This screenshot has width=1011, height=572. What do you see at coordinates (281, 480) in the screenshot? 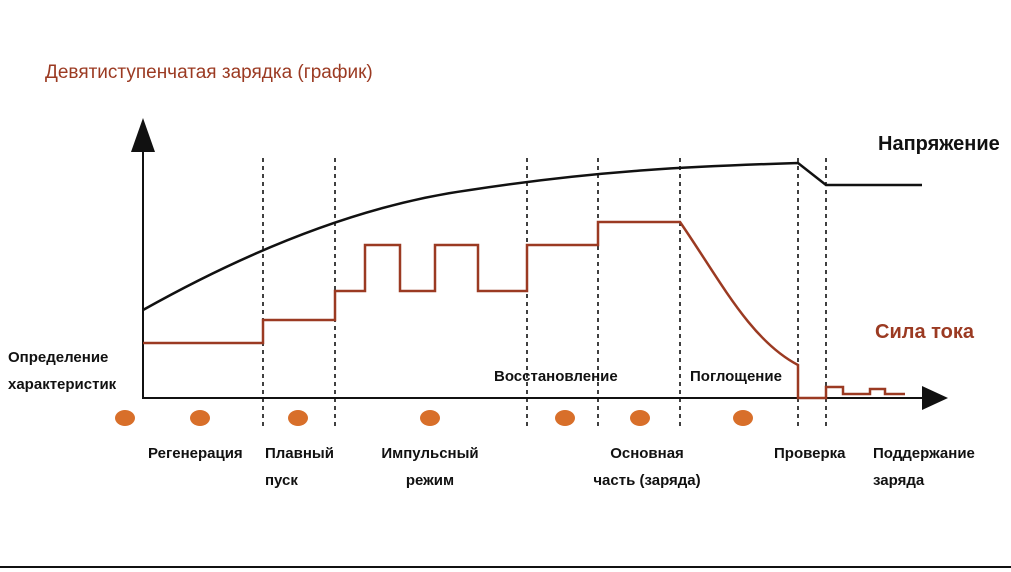
I see `stage-label: пуск` at bounding box center [281, 480].